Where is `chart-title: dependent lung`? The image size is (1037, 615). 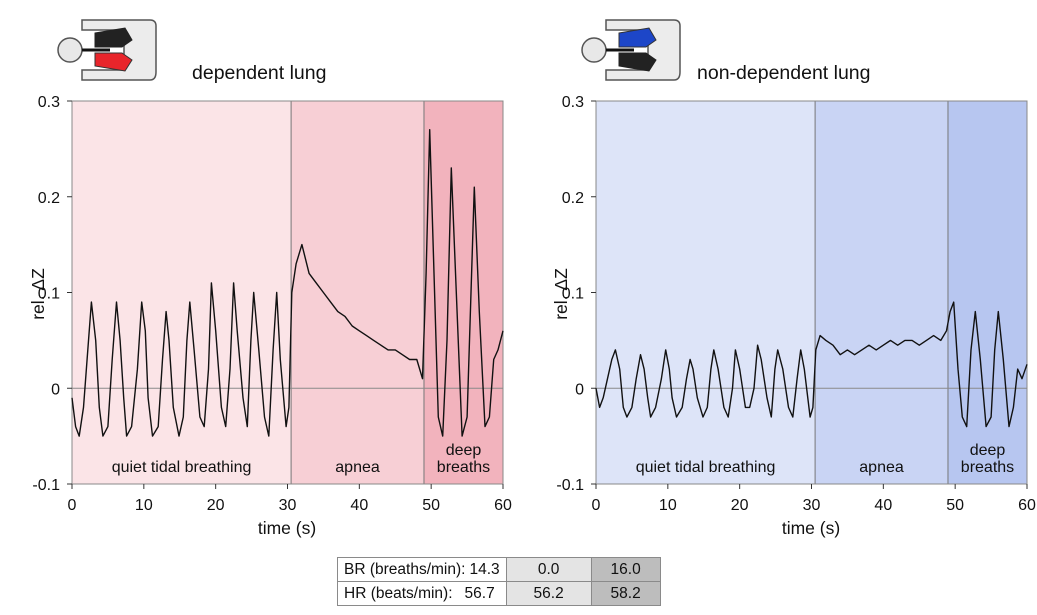 chart-title: dependent lung is located at coordinates (259, 73).